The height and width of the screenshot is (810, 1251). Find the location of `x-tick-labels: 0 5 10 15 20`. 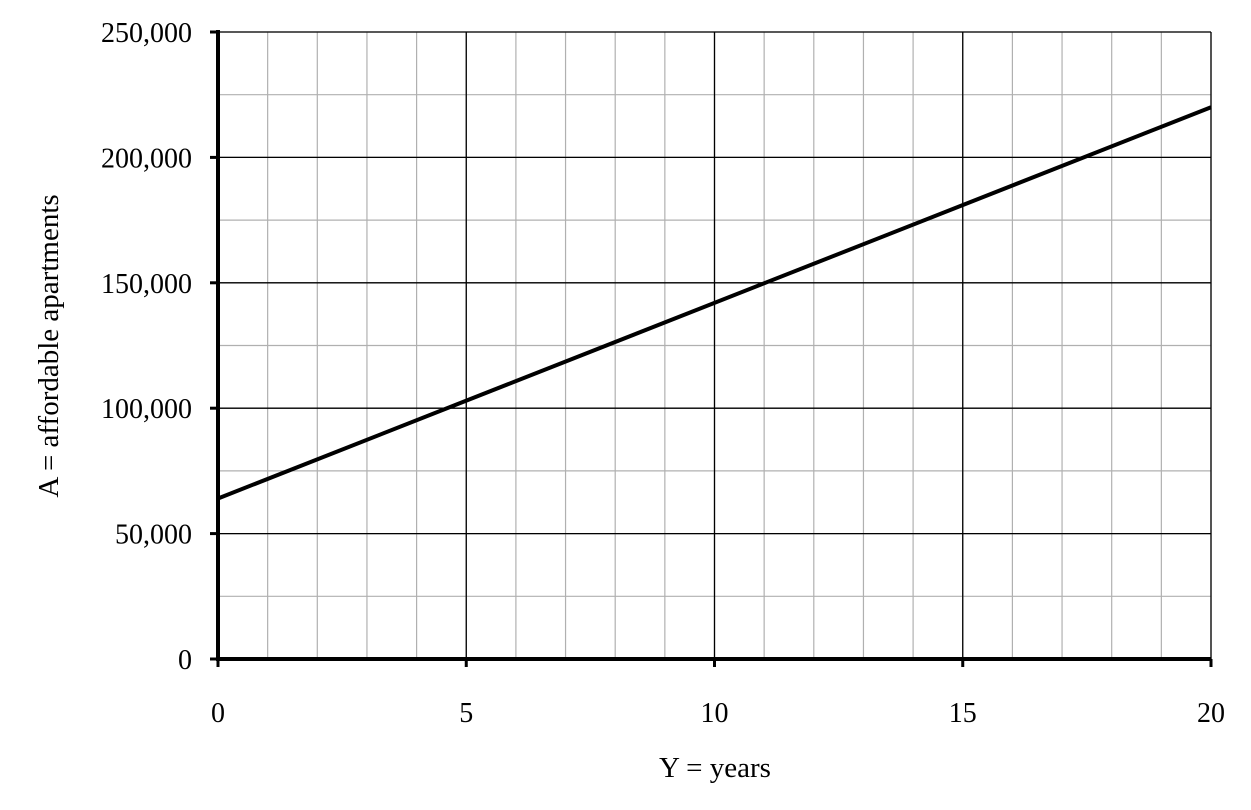

x-tick-labels: 0 5 10 15 20 is located at coordinates (718, 713).